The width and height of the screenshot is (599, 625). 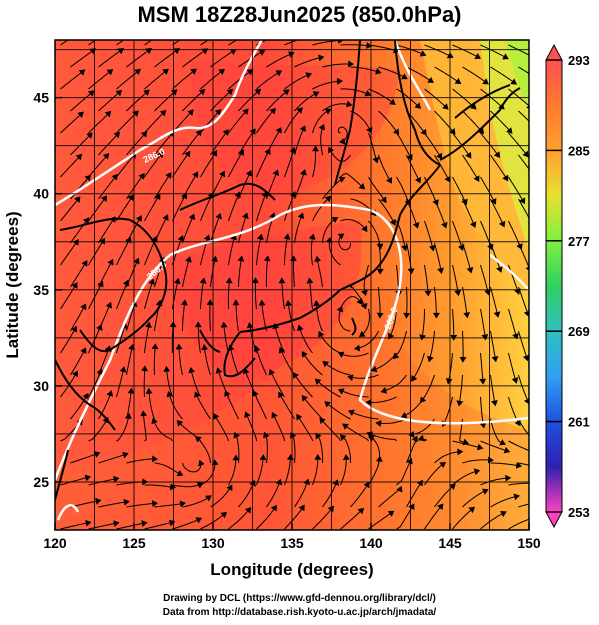 What do you see at coordinates (41, 482) in the screenshot?
I see `y-tick-label: 25` at bounding box center [41, 482].